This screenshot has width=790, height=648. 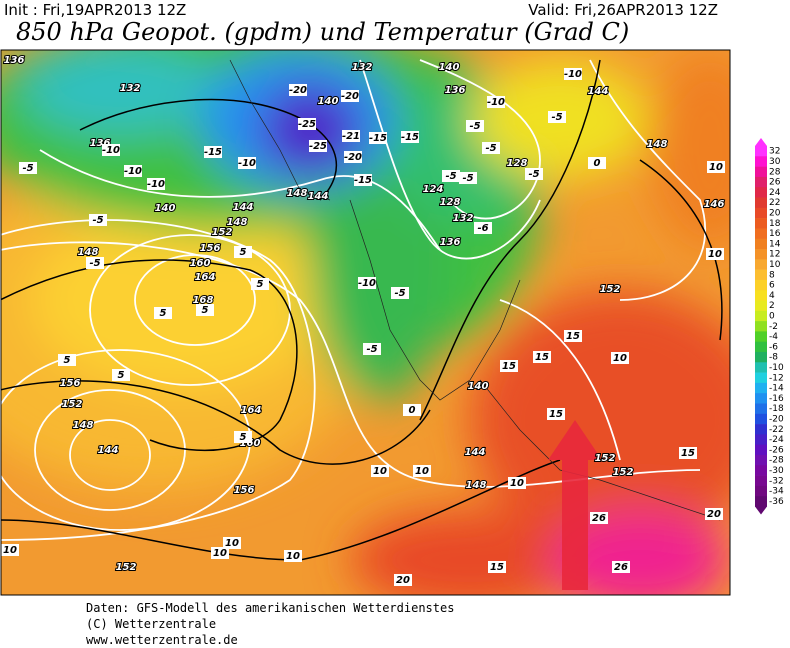 What do you see at coordinates (203, 300) in the screenshot?
I see `geopotential-label: 168` at bounding box center [203, 300].